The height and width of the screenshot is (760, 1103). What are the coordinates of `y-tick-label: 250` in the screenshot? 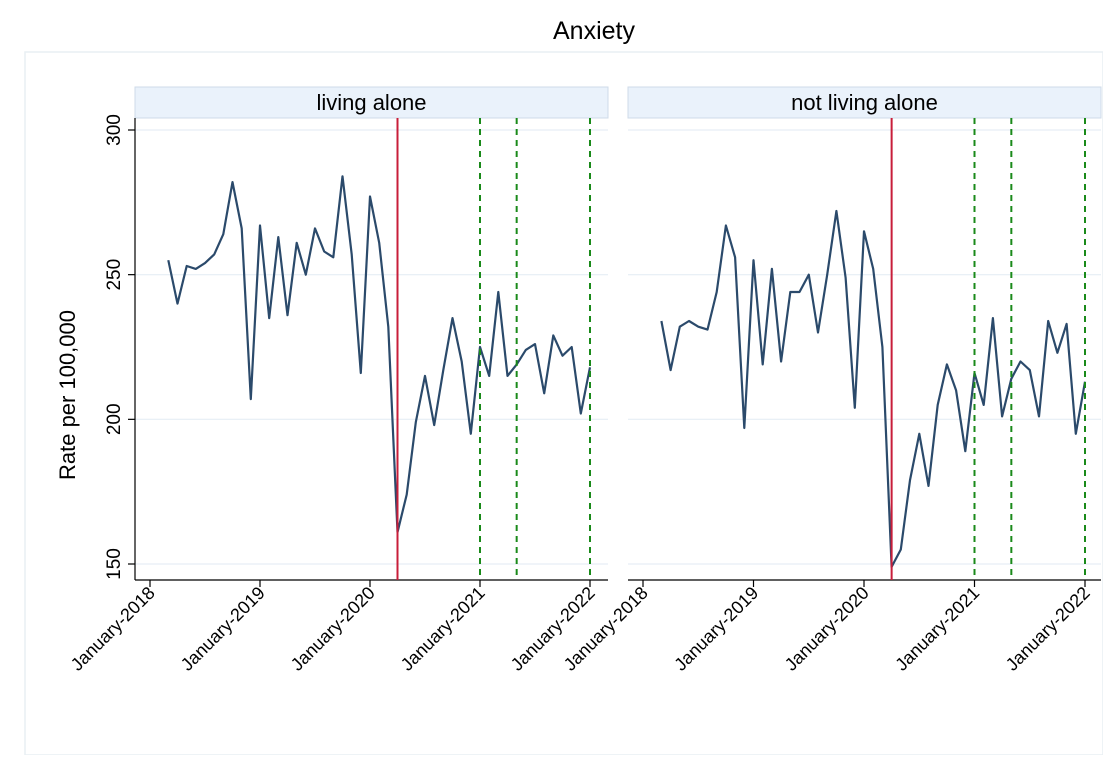 It's located at (114, 275).